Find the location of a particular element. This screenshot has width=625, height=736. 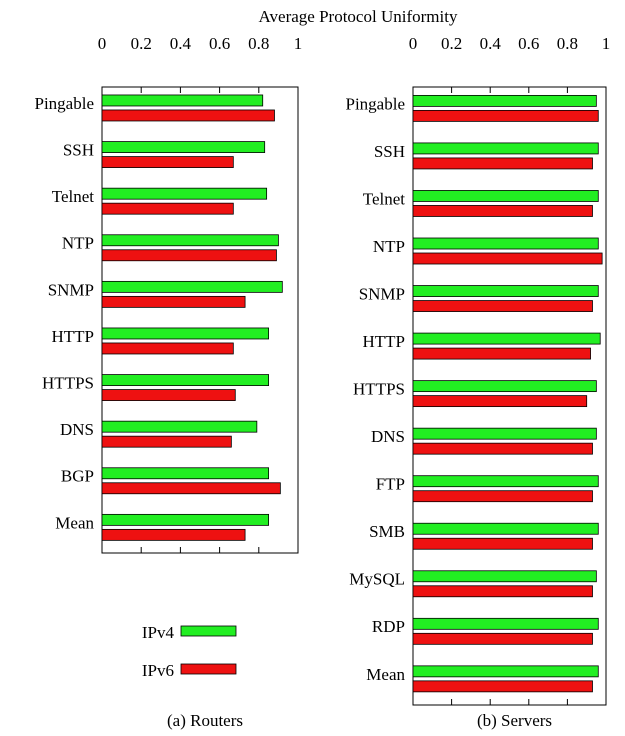

caption: (b) Servers is located at coordinates (514, 720).